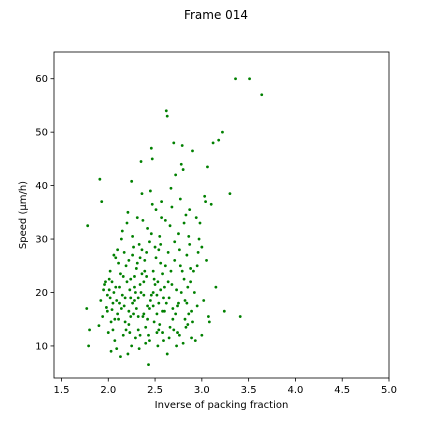  Describe the element at coordinates (41, 346) in the screenshot. I see `y-tick-label: 10` at that location.